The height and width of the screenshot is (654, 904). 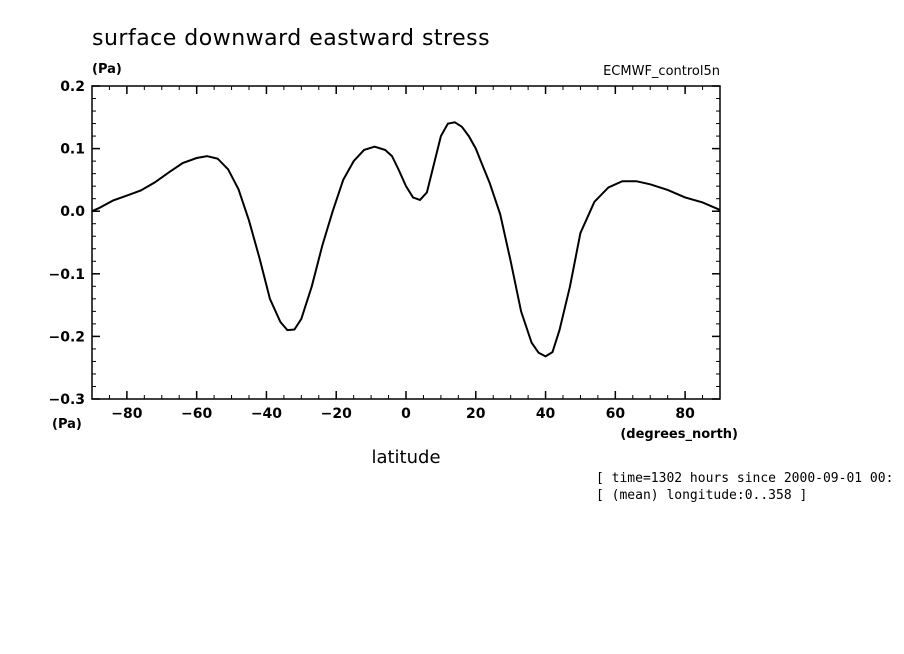 I want to click on x-tick-label: −80, so click(x=126, y=414).